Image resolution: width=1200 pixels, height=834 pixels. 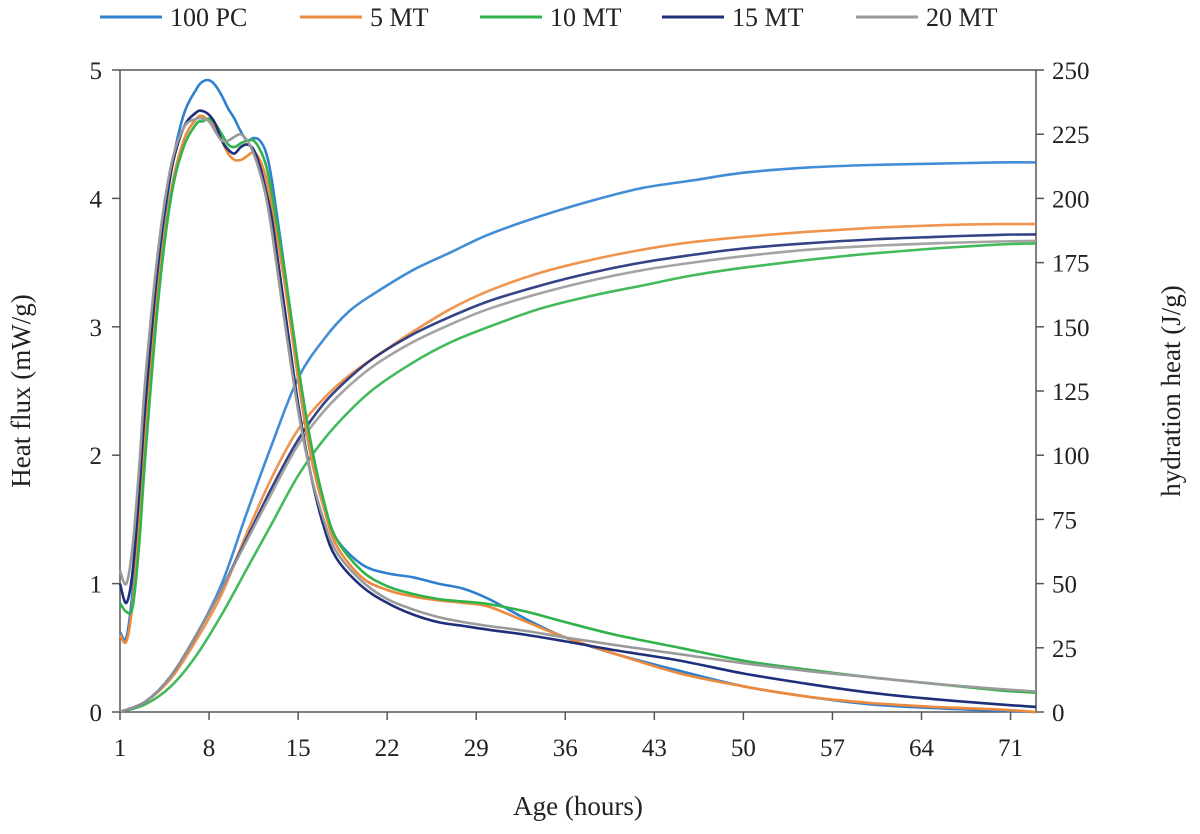 What do you see at coordinates (105, 392) in the screenshot?
I see `left-y-axis-ticks: 0 1 2 3 4 5` at bounding box center [105, 392].